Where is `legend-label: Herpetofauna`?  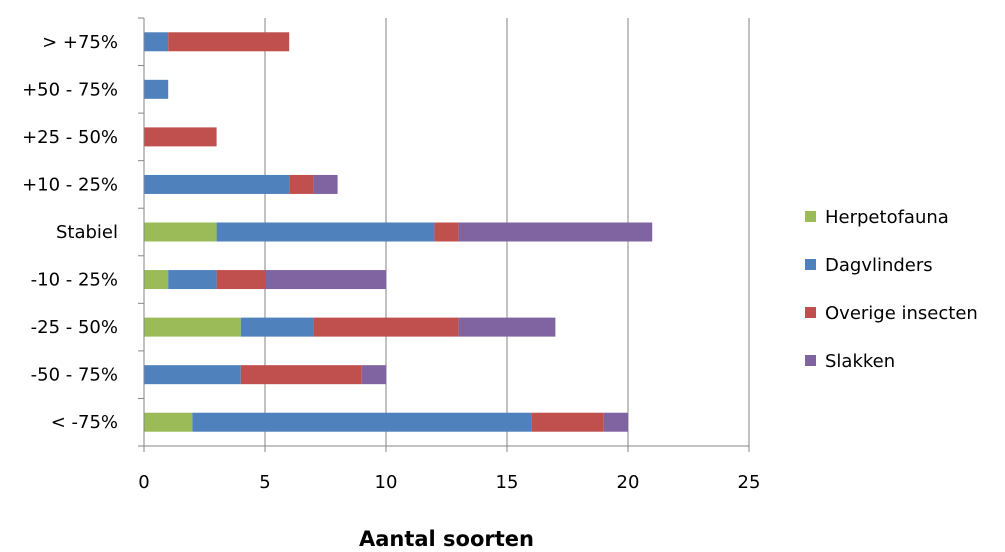 legend-label: Herpetofauna is located at coordinates (887, 217).